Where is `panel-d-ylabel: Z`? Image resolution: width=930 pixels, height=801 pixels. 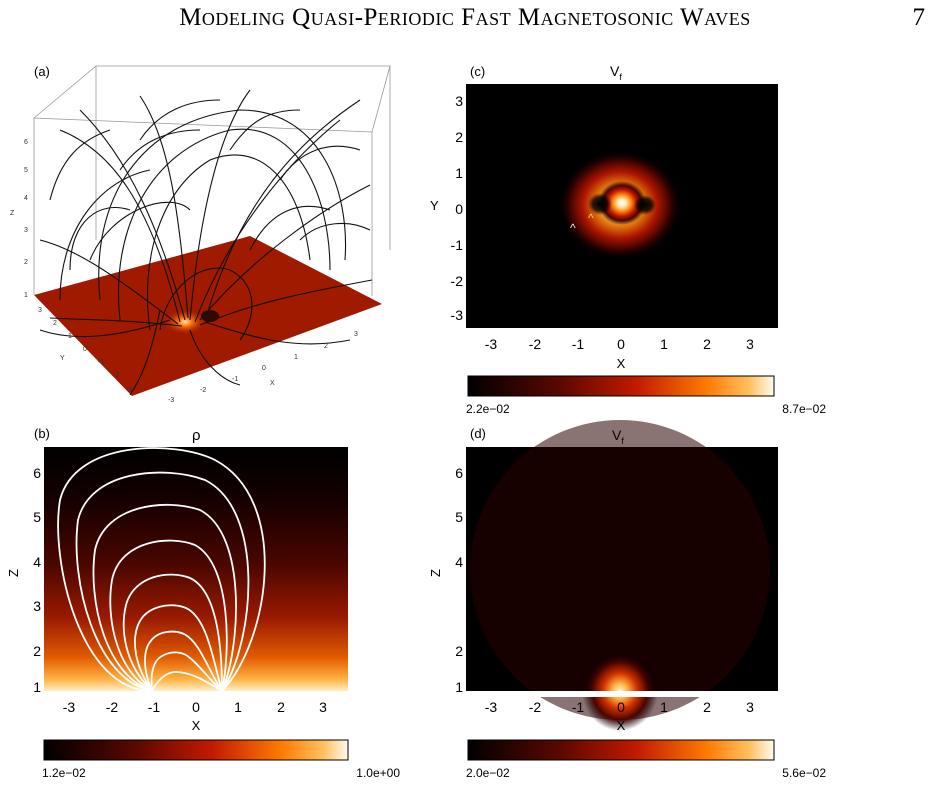 panel-d-ylabel: Z is located at coordinates (435, 573).